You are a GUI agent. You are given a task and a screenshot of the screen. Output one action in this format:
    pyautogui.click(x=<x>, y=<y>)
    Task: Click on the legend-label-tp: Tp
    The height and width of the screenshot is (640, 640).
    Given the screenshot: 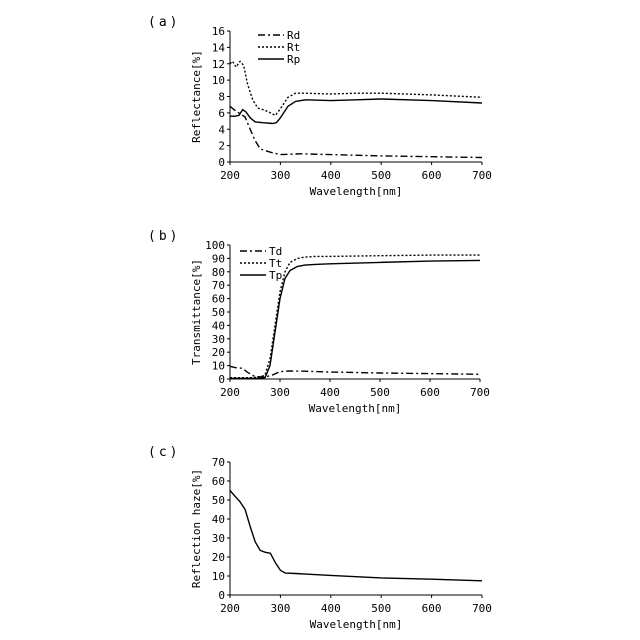 What is the action you would take?
    pyautogui.click(x=275, y=275)
    